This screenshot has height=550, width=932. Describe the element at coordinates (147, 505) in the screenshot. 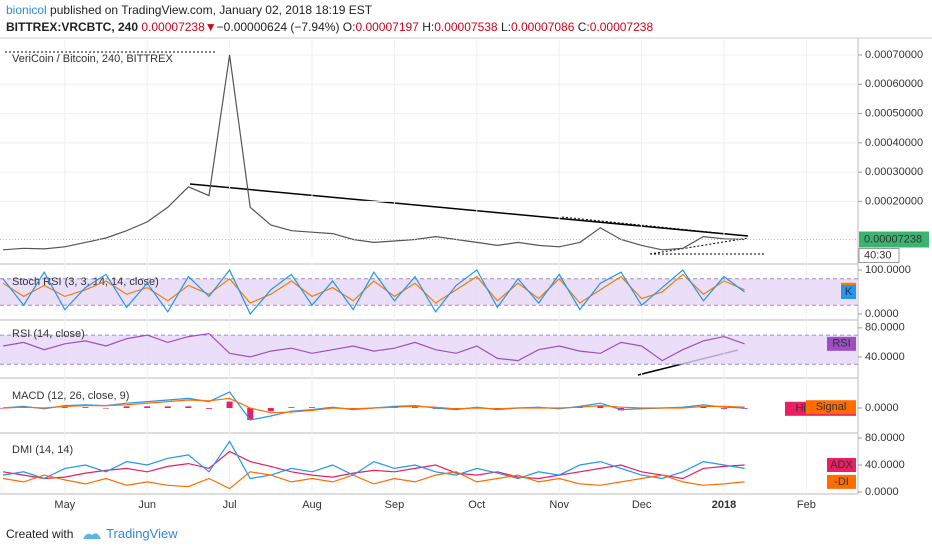

I see `x-tick-label: Jun` at that location.